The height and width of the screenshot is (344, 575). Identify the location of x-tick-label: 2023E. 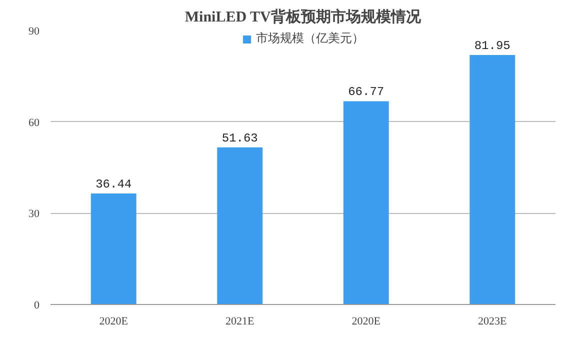
(493, 322).